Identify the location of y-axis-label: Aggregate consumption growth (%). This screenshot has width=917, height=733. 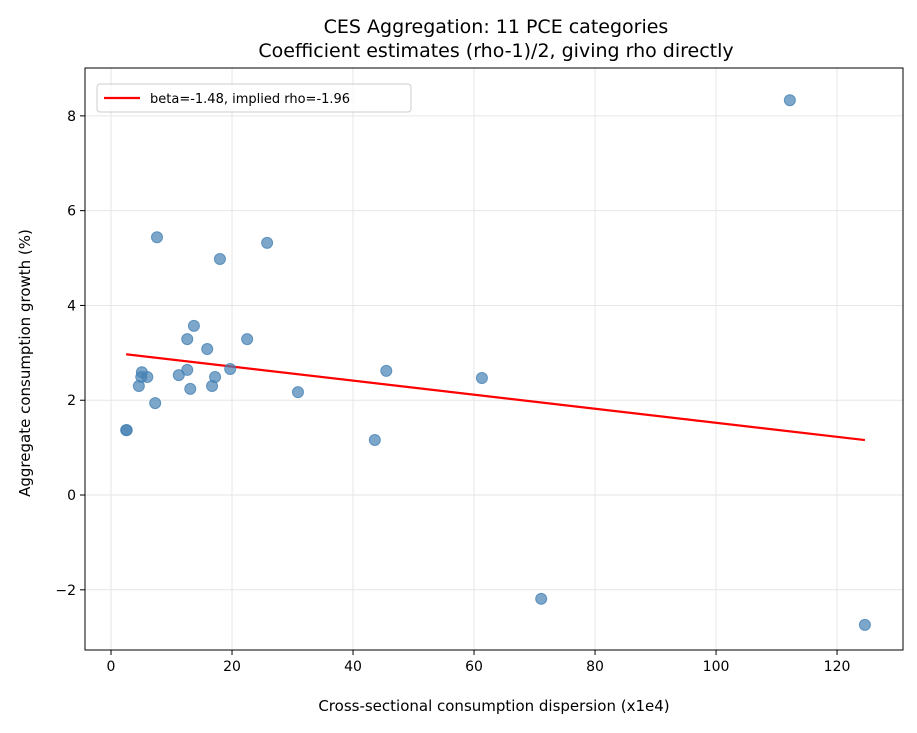
(25, 363).